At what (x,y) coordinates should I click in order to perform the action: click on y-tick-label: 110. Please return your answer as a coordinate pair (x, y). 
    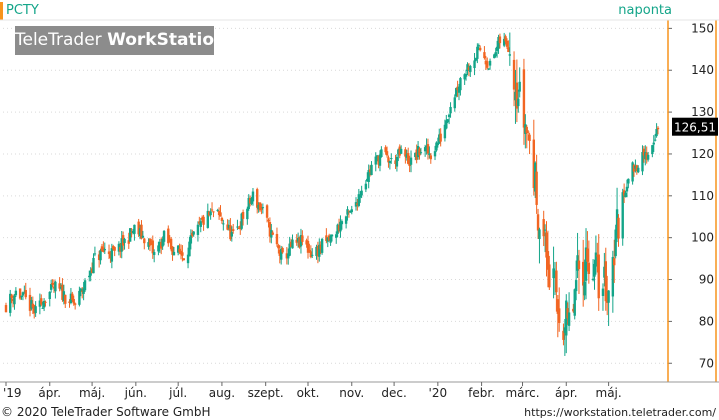
    Looking at the image, I should click on (702, 196).